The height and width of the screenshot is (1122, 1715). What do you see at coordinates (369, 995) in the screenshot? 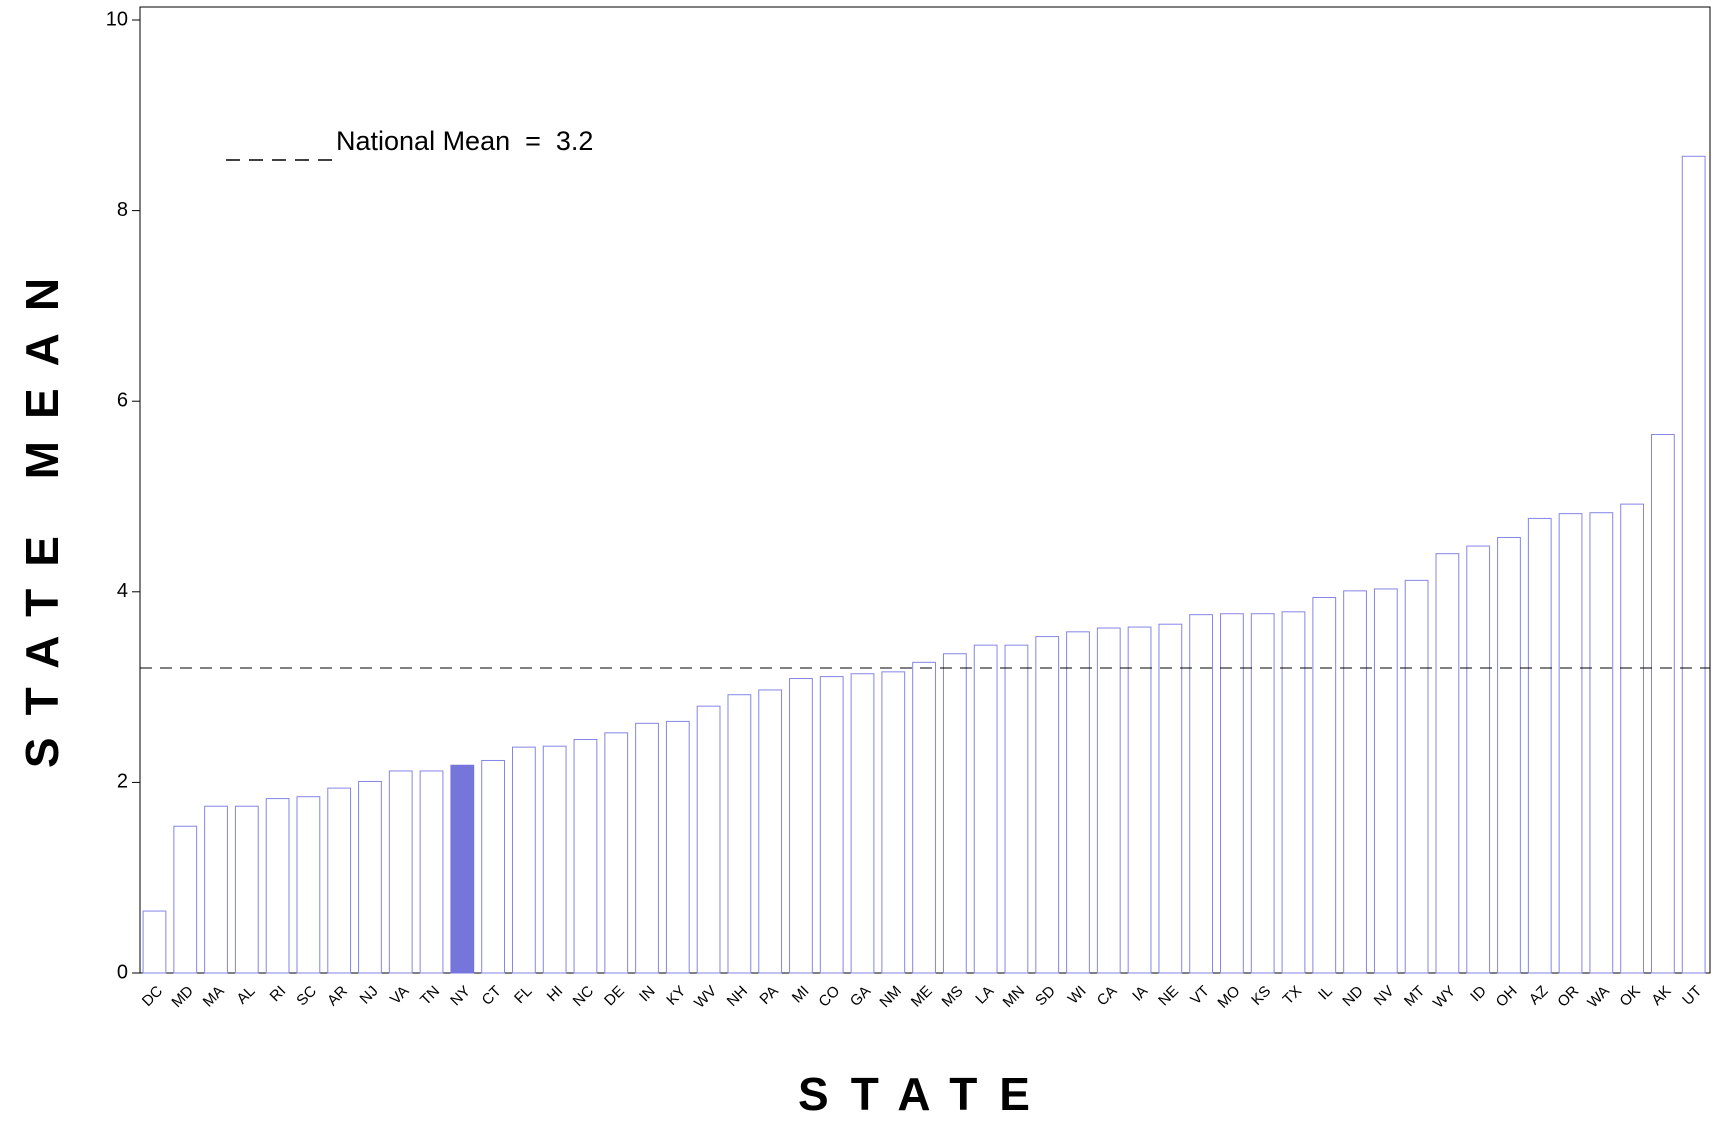
I see `x-tick-label: NJ` at bounding box center [369, 995].